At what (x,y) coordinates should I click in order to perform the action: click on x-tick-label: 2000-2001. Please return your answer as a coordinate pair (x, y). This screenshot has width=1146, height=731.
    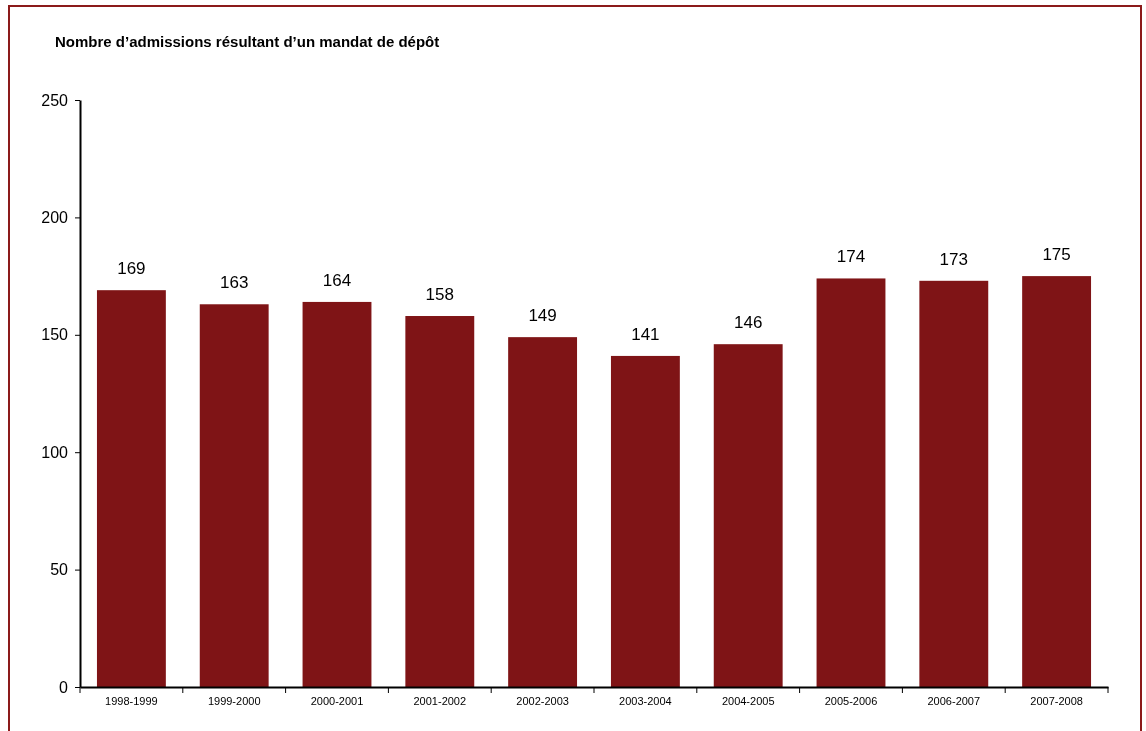
    Looking at the image, I should click on (337, 700).